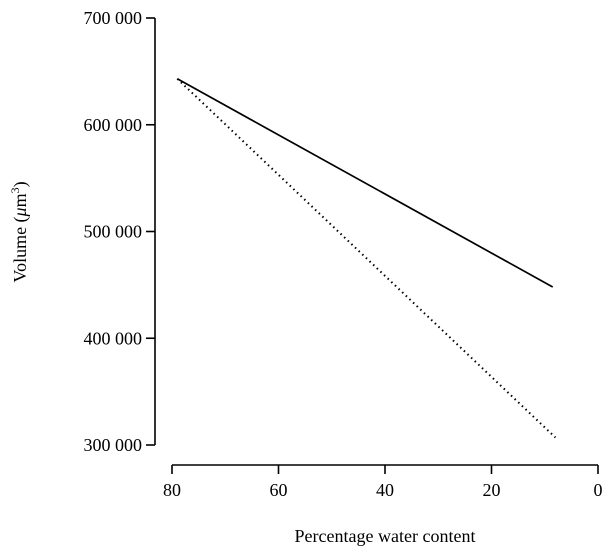 This screenshot has height=555, width=604. What do you see at coordinates (20, 212) in the screenshot?
I see `y-axis-label-mu: μ` at bounding box center [20, 212].